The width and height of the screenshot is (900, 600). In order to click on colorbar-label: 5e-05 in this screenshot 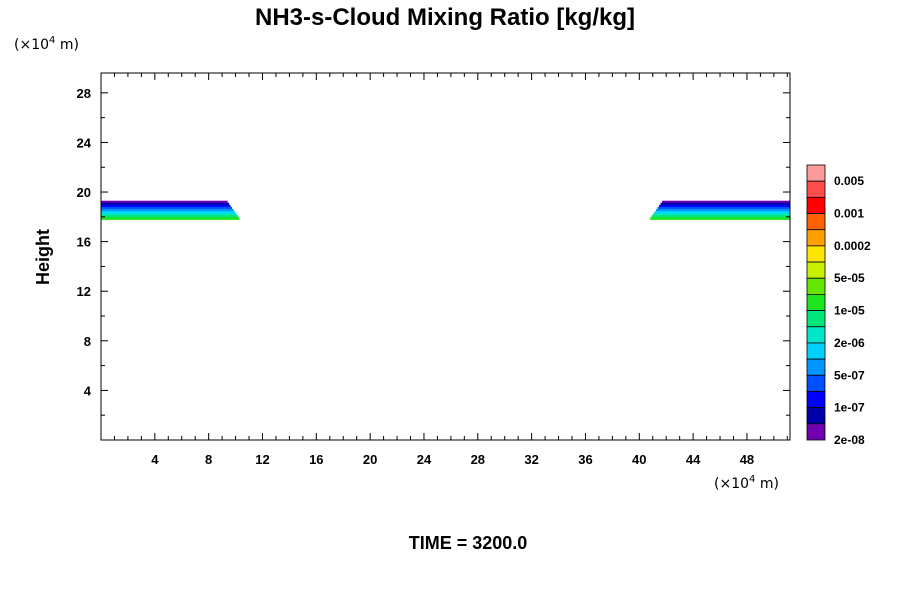, I will do `click(849, 278)`.